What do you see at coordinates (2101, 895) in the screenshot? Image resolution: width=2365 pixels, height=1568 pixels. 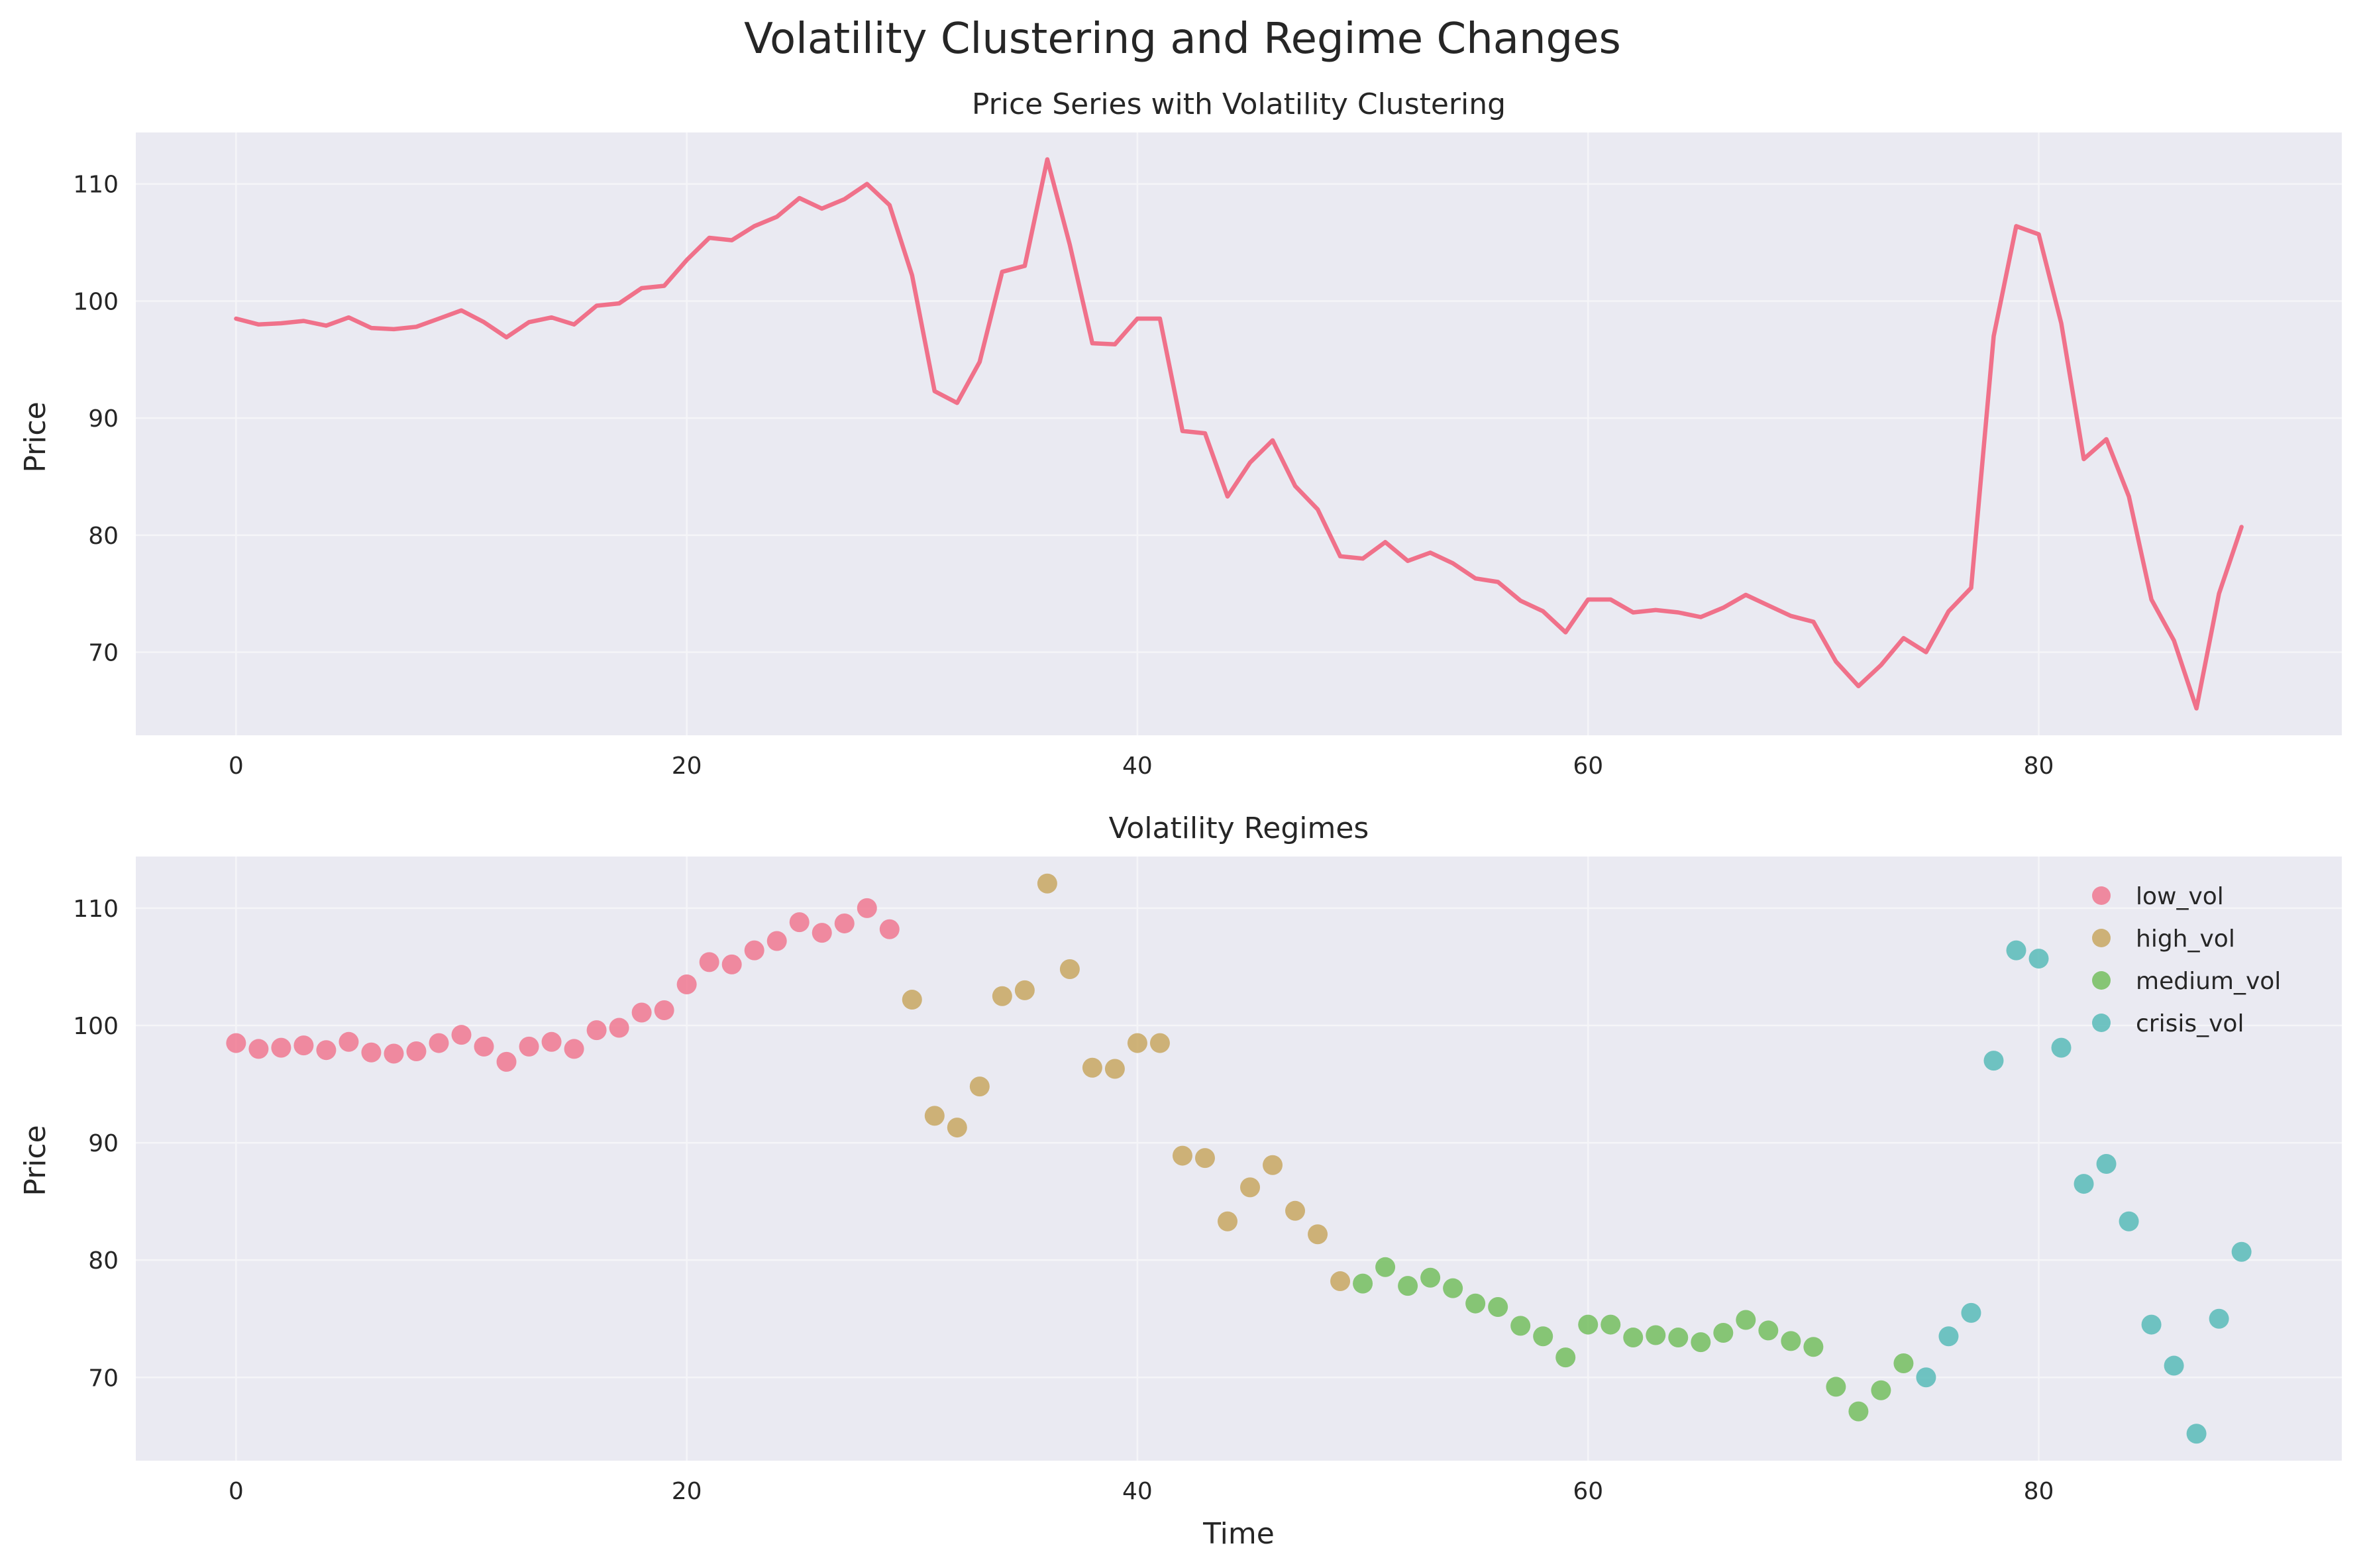 I see `low_vol-legend-marker` at bounding box center [2101, 895].